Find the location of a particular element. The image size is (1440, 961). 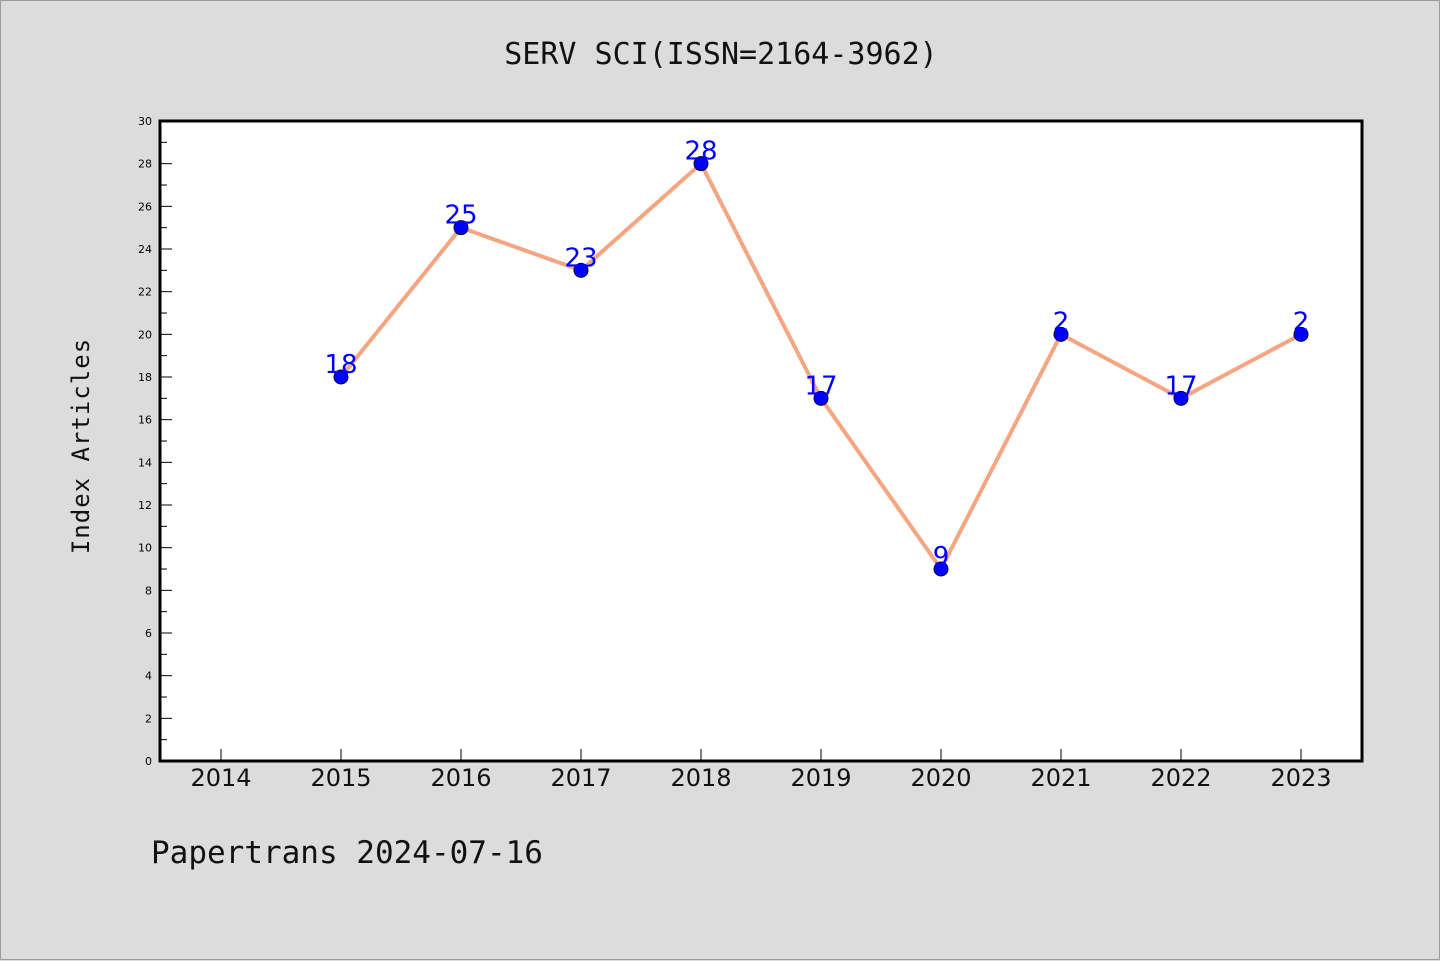

data-label: 18 is located at coordinates (340, 365).